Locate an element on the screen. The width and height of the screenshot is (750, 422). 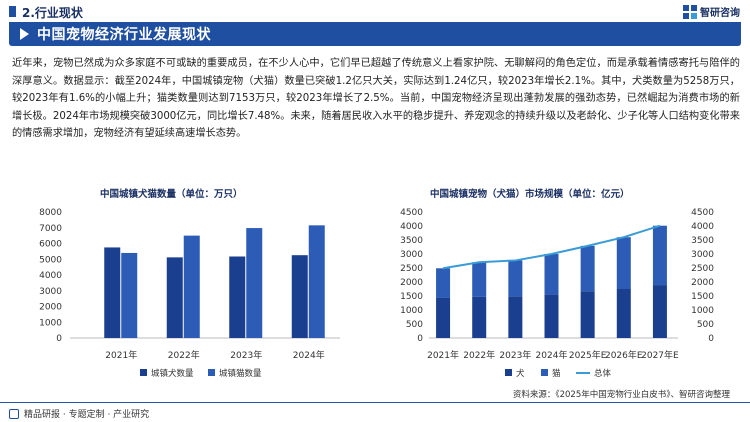
y-tick-label-left: 3000 is located at coordinates (411, 255).